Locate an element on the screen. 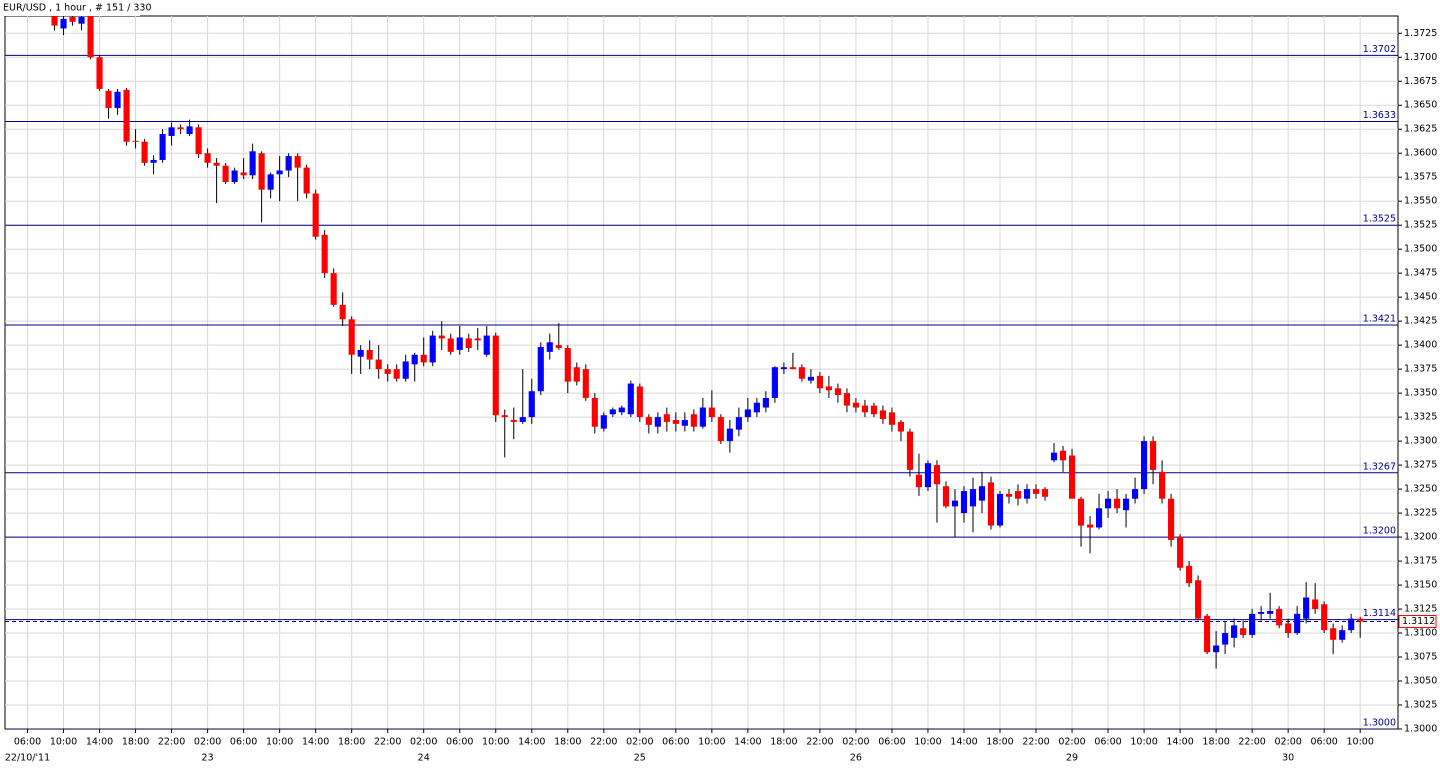  date-label: 30 is located at coordinates (1288, 758).